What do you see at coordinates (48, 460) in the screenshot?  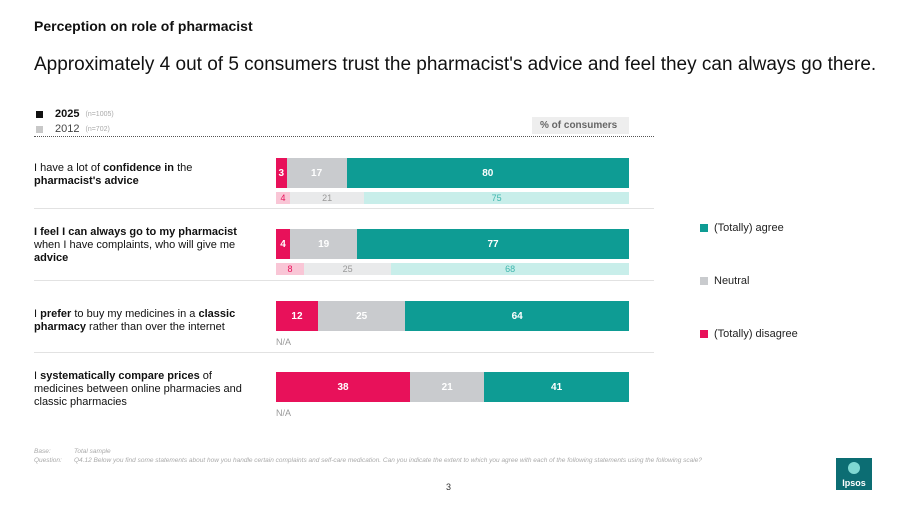 I see `footnote-question-key: Question:` at bounding box center [48, 460].